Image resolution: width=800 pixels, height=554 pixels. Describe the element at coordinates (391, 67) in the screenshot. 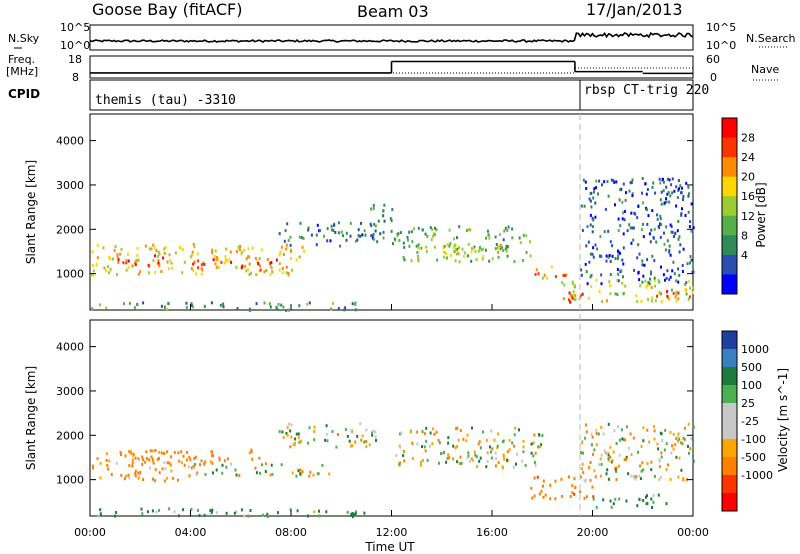

I see `freq-panel-frame` at that location.